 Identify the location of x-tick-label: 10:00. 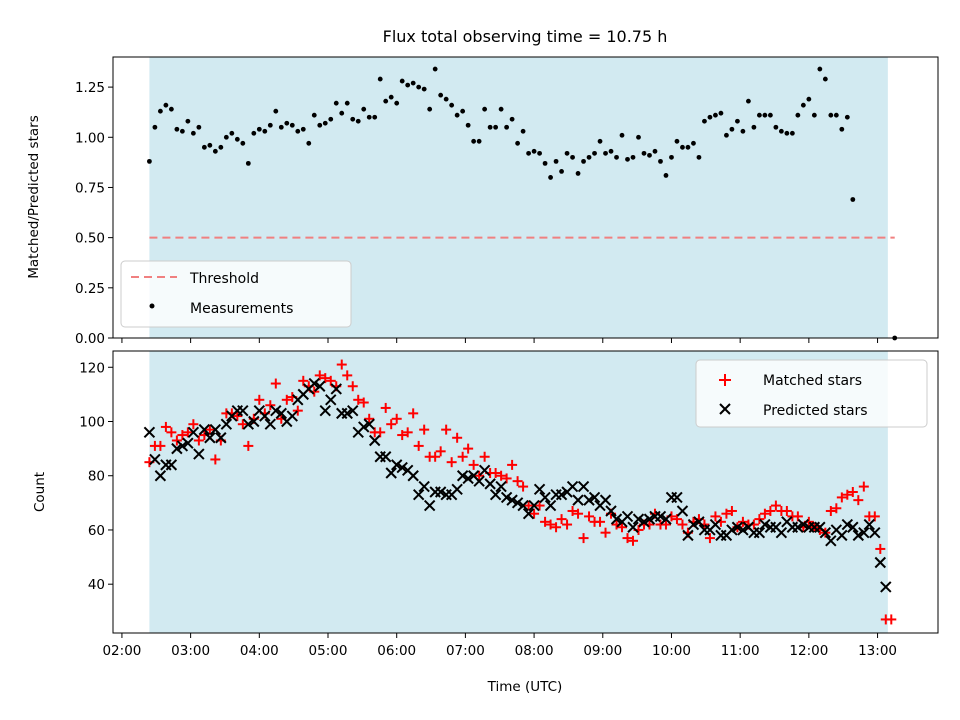
(671, 651).